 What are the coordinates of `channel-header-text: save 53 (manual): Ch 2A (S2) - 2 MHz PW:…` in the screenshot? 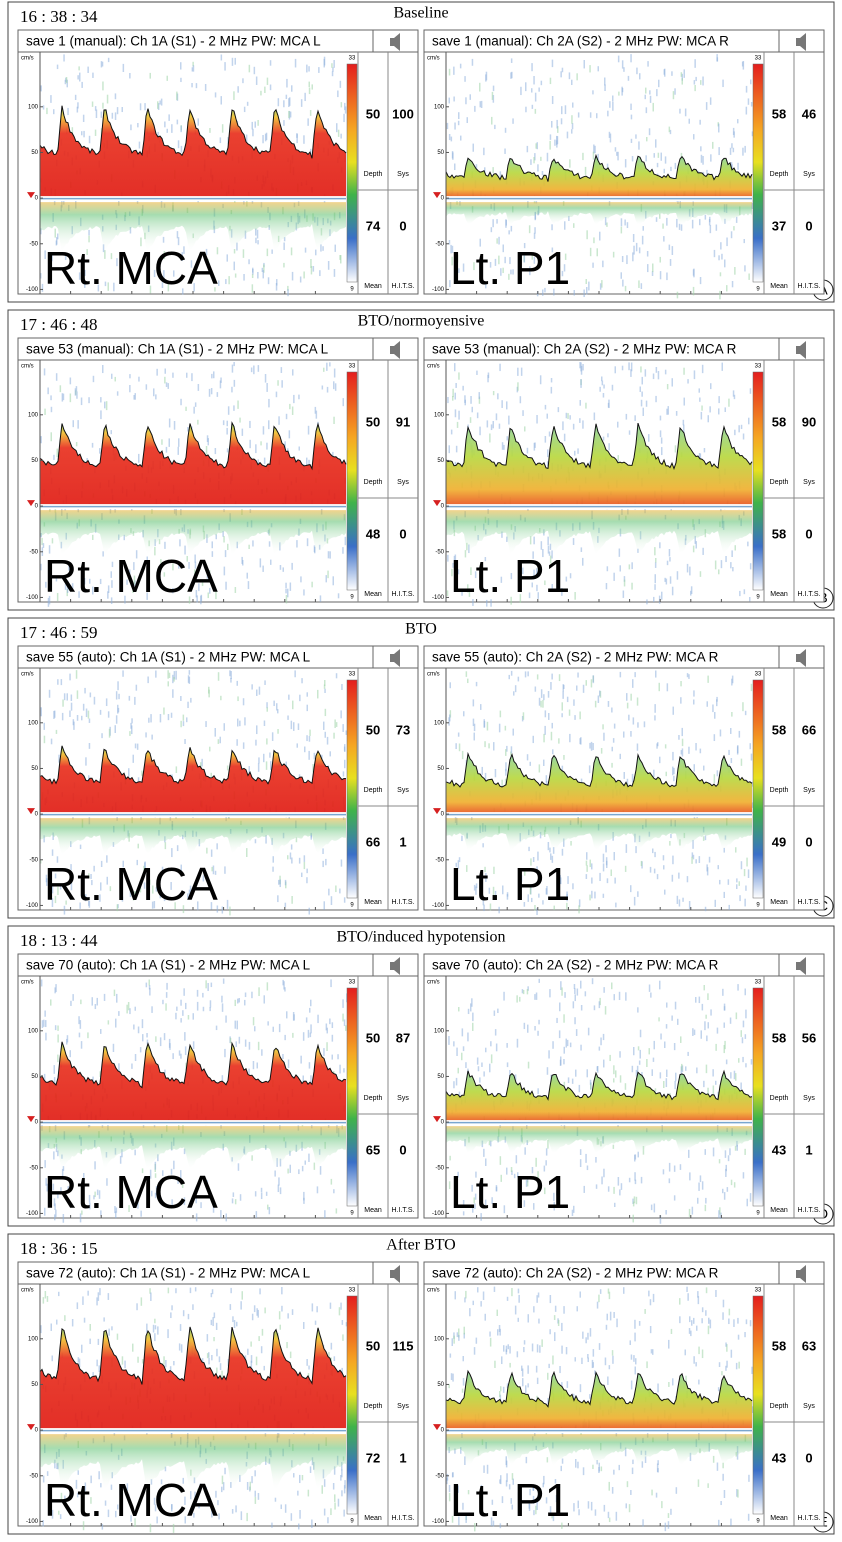 It's located at (584, 349).